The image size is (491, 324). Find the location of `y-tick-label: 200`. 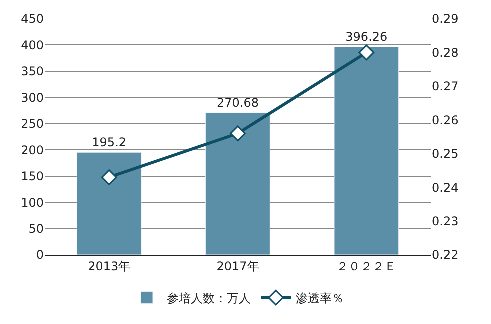

y-tick-label: 200 is located at coordinates (32, 150).